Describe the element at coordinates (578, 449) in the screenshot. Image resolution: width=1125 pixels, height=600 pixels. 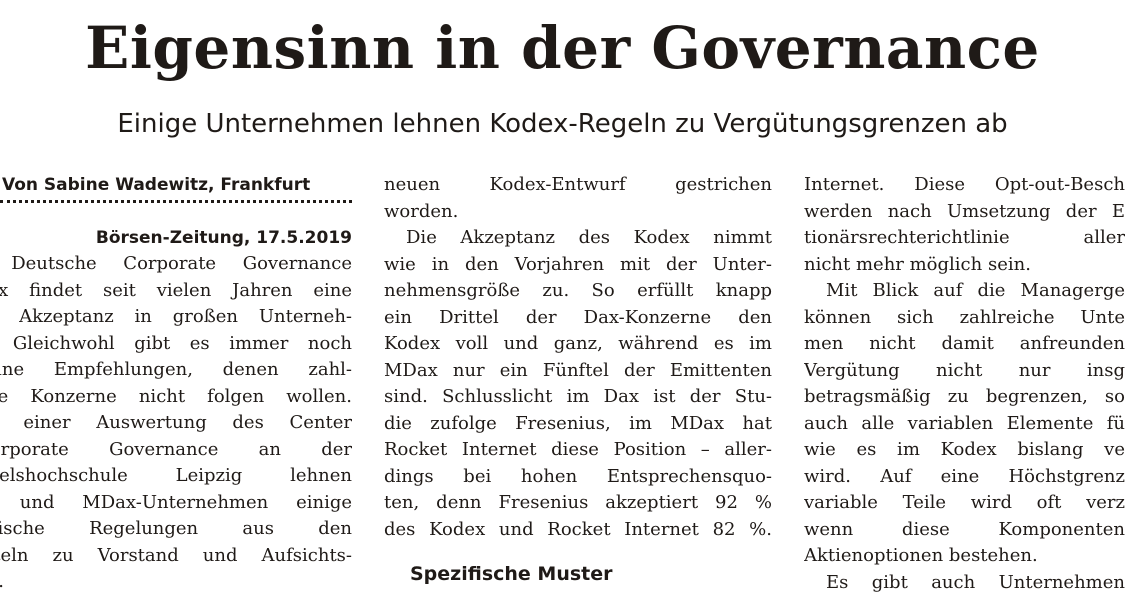
I see `text-line: Rocket Internet diese Position – aller-` at that location.